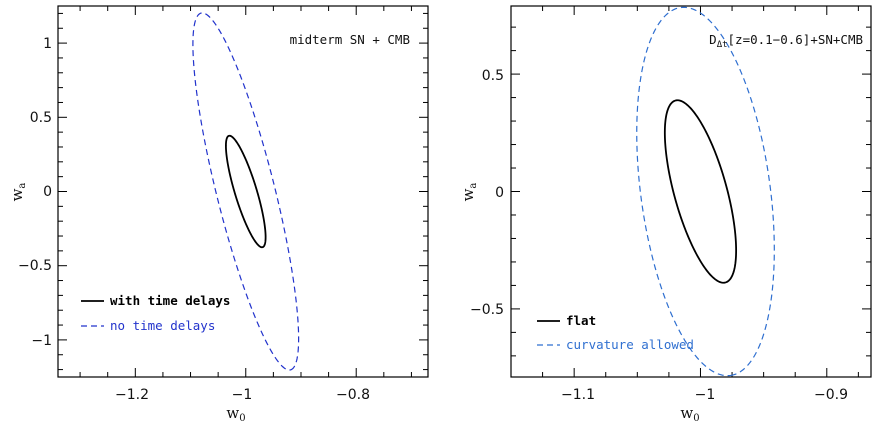  Describe the element at coordinates (18, 192) in the screenshot. I see `left-y-axis-label: wa` at that location.